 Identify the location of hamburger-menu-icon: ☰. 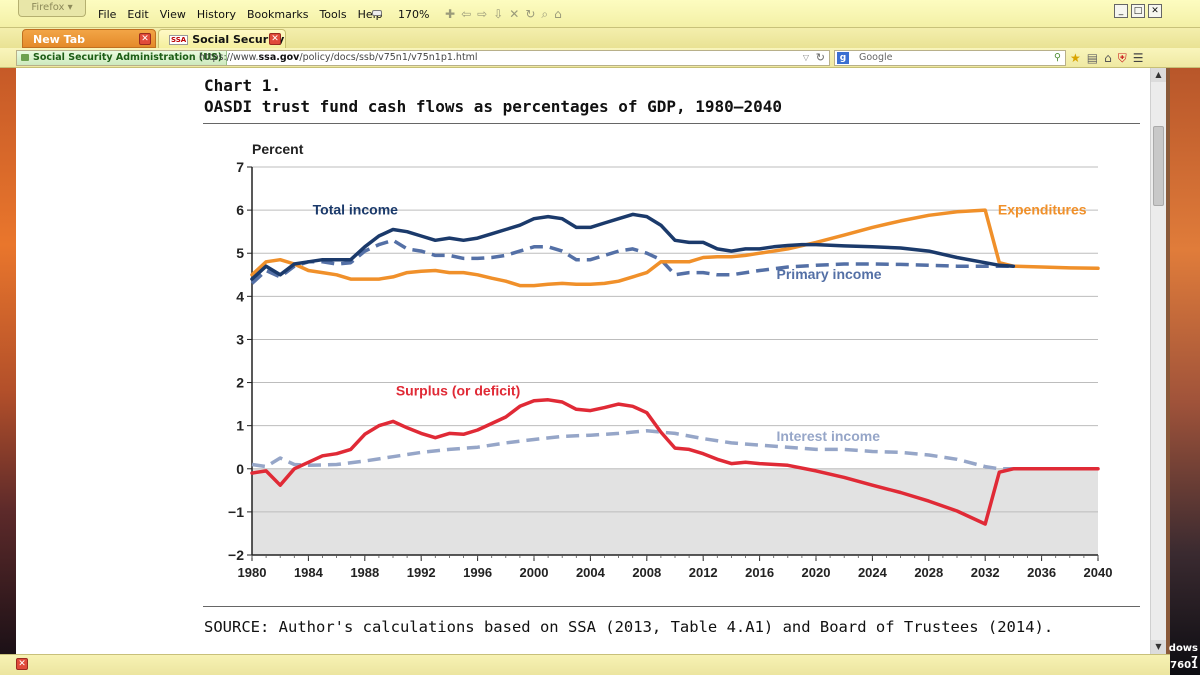
(1138, 58).